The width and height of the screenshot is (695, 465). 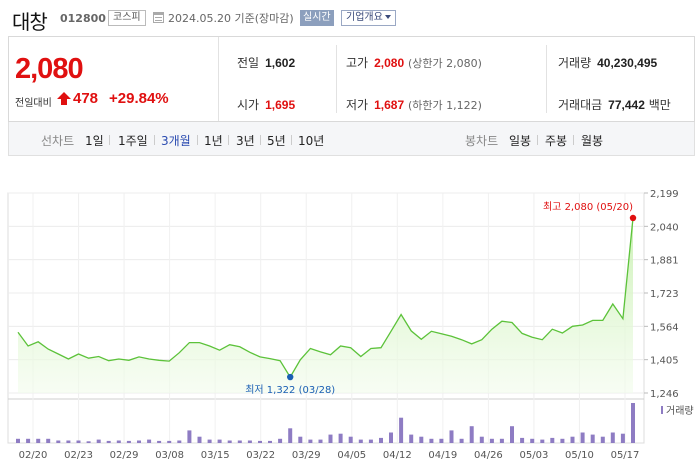 What do you see at coordinates (30, 22) in the screenshot?
I see `stock-name: 대창` at bounding box center [30, 22].